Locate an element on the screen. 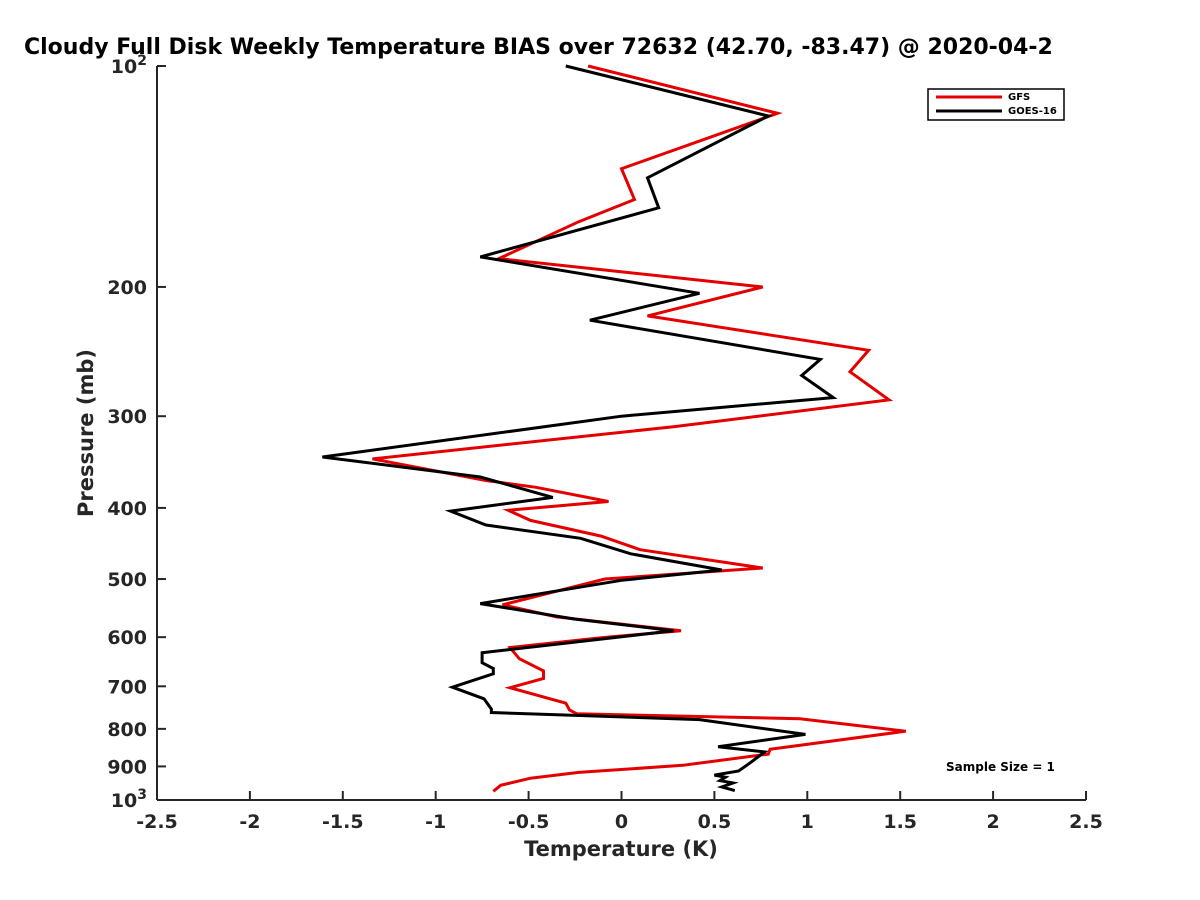  x-tick-label: 0 is located at coordinates (621, 822).